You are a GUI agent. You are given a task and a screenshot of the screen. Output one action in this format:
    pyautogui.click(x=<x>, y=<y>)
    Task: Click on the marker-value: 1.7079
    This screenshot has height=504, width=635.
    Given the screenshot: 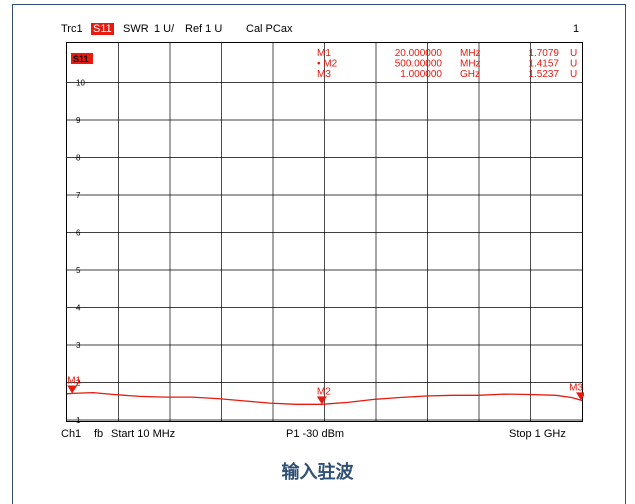 What is the action you would take?
    pyautogui.click(x=543, y=53)
    